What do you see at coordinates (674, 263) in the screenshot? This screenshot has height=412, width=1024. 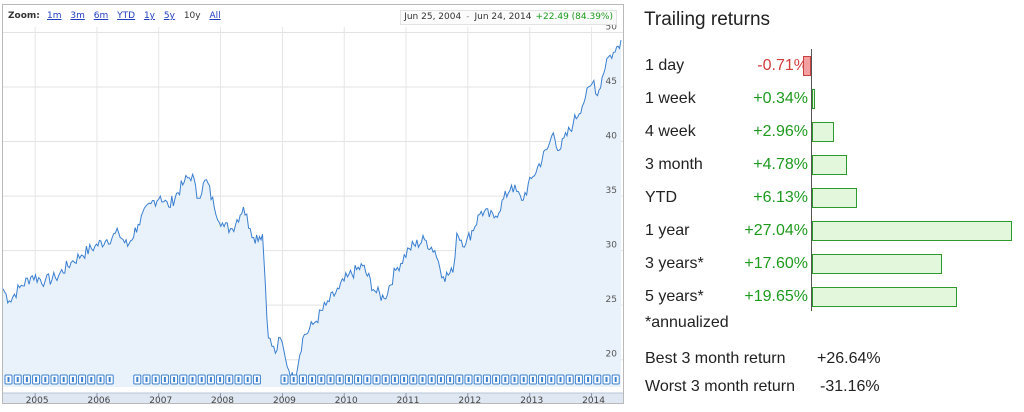 I see `return-label: 3 years*` at bounding box center [674, 263].